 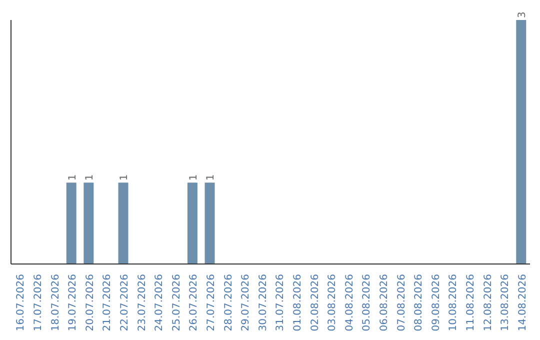 What do you see at coordinates (488, 303) in the screenshot?
I see `x-tick-label: 12.08.2026` at bounding box center [488, 303].